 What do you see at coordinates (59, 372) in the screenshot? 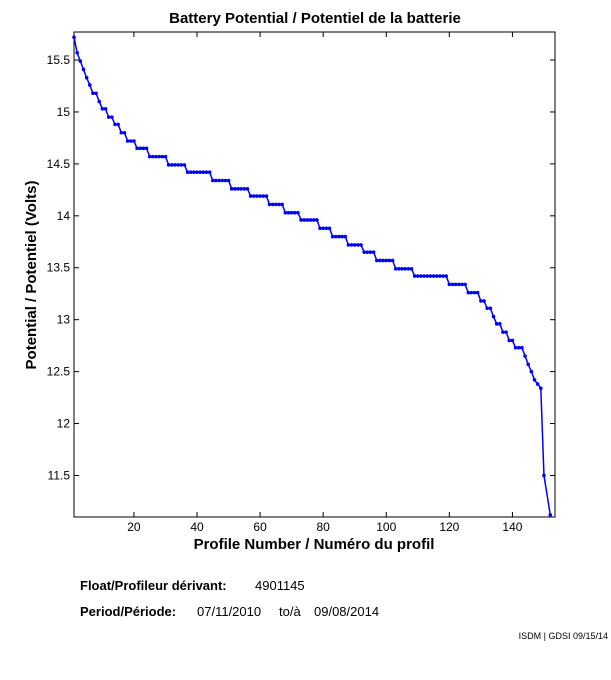
I see `y-tick-label: 12.5` at bounding box center [59, 372].